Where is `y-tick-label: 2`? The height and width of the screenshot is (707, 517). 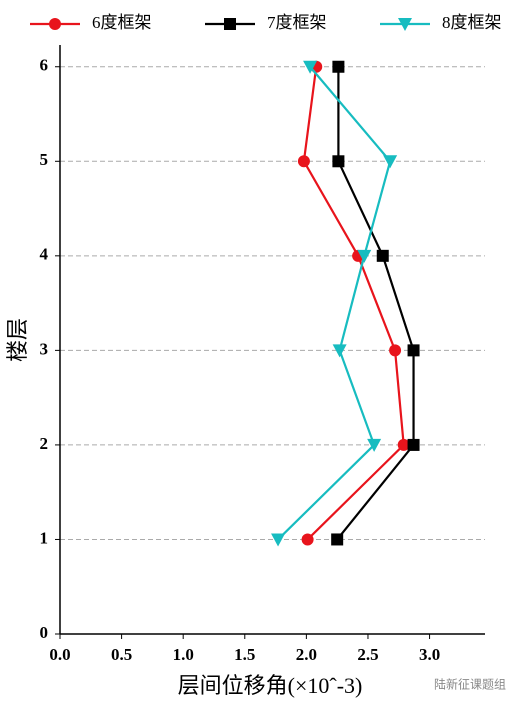 y-tick-label: 2 is located at coordinates (44, 443).